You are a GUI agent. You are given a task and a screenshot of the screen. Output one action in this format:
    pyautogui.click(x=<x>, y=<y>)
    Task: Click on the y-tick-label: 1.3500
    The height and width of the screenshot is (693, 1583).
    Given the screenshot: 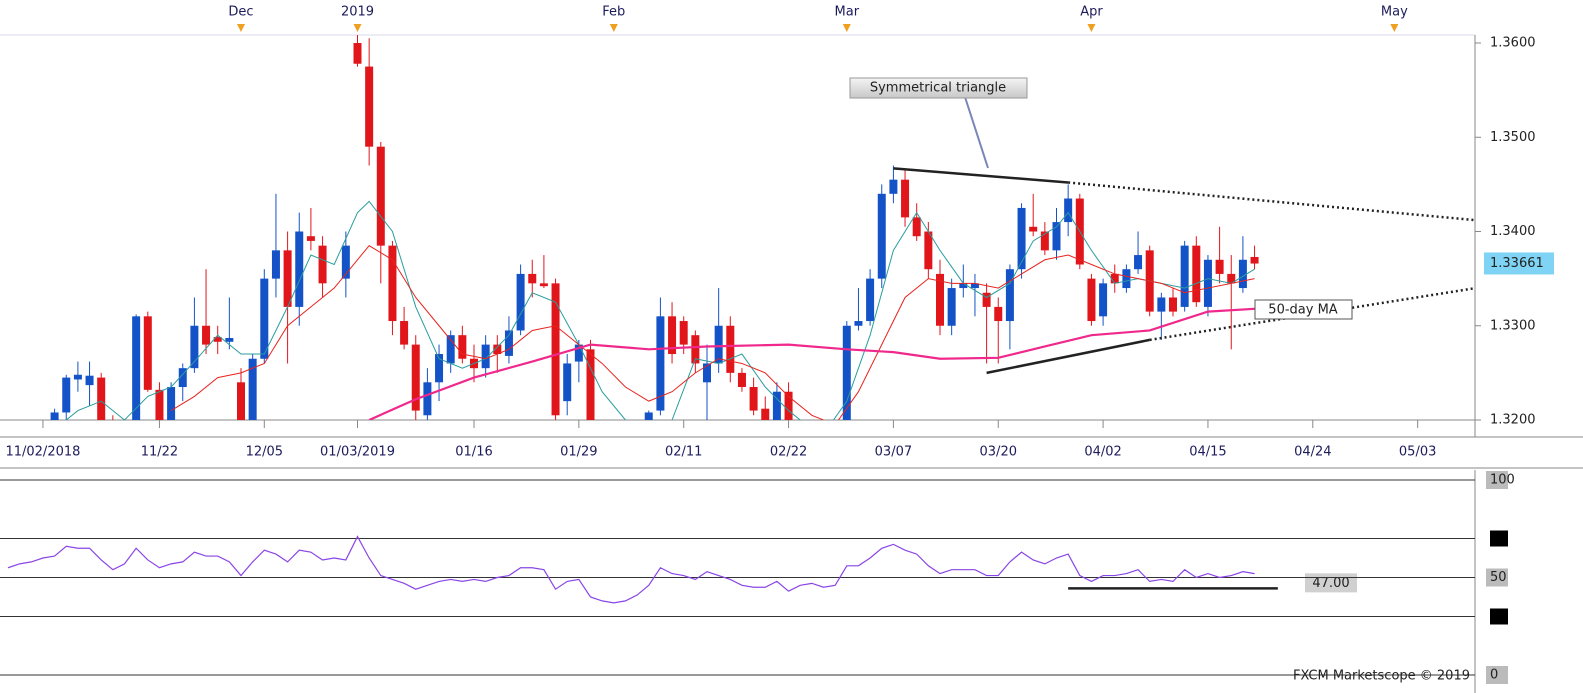 What is the action you would take?
    pyautogui.click(x=1513, y=137)
    